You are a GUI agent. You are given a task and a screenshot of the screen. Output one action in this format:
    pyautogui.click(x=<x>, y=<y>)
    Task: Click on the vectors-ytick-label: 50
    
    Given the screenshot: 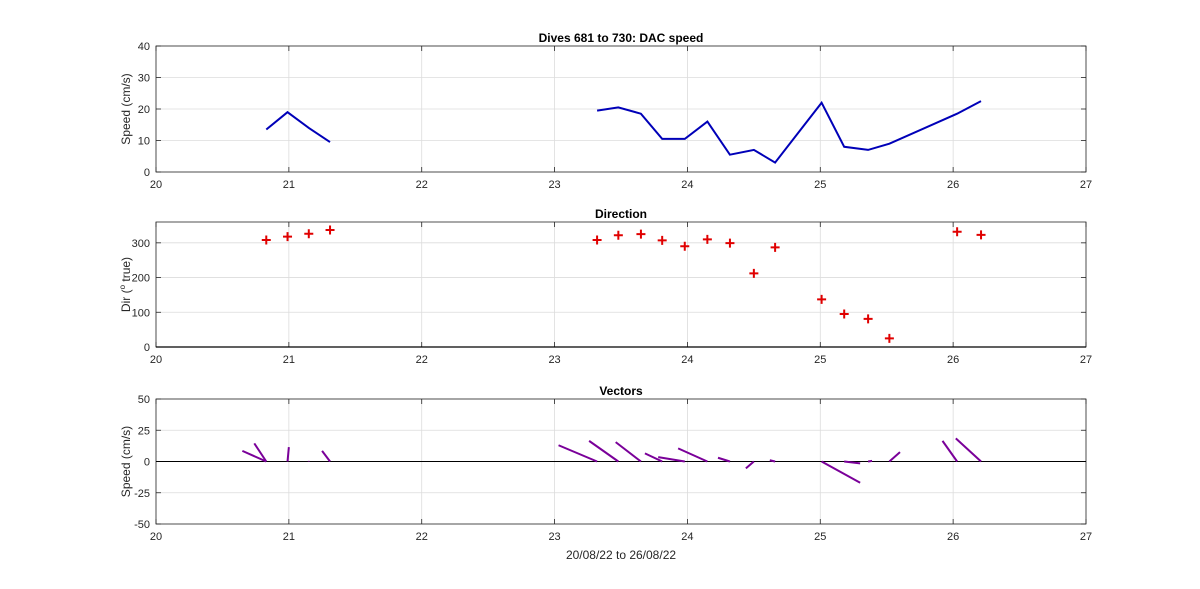 What is the action you would take?
    pyautogui.click(x=144, y=400)
    